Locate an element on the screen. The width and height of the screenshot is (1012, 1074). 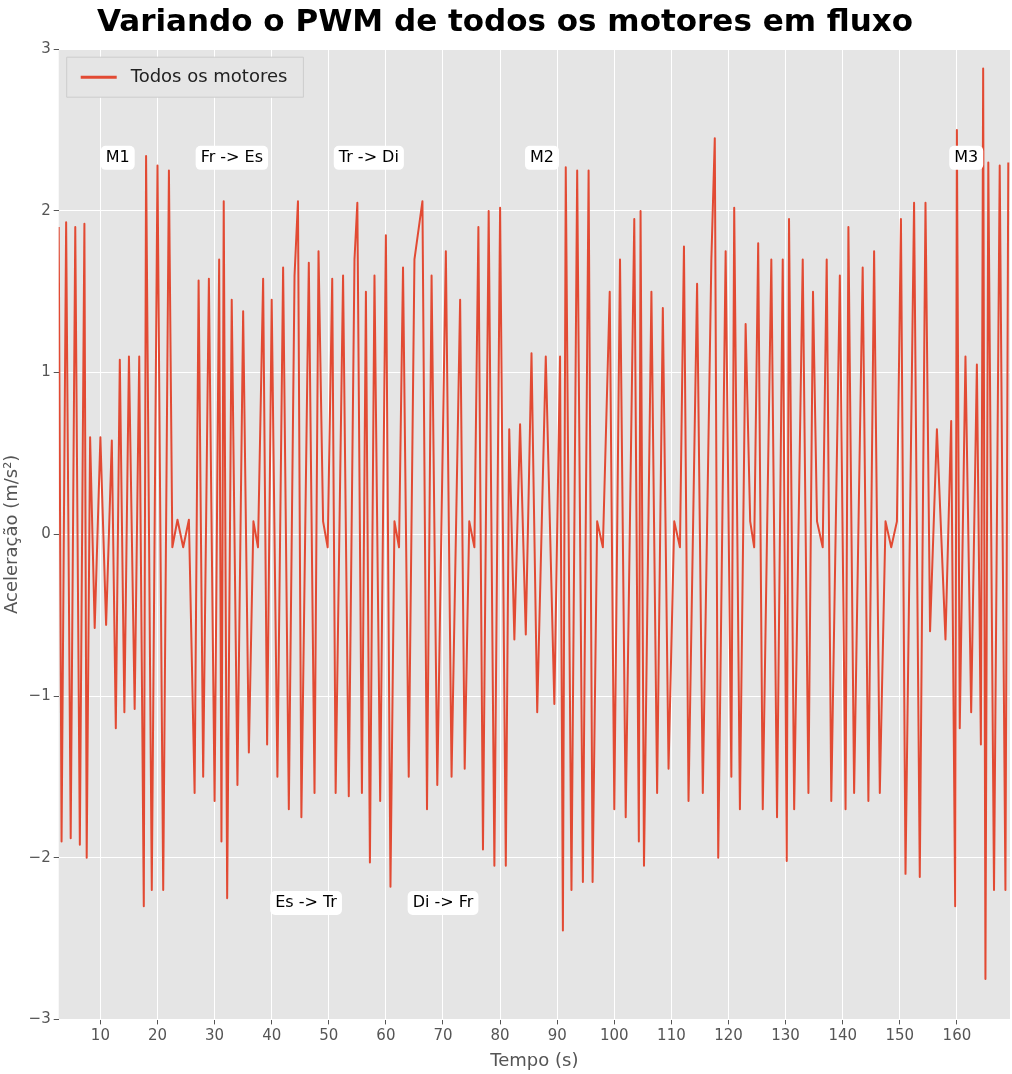
y-tick-label: 2 is located at coordinates (46, 209).